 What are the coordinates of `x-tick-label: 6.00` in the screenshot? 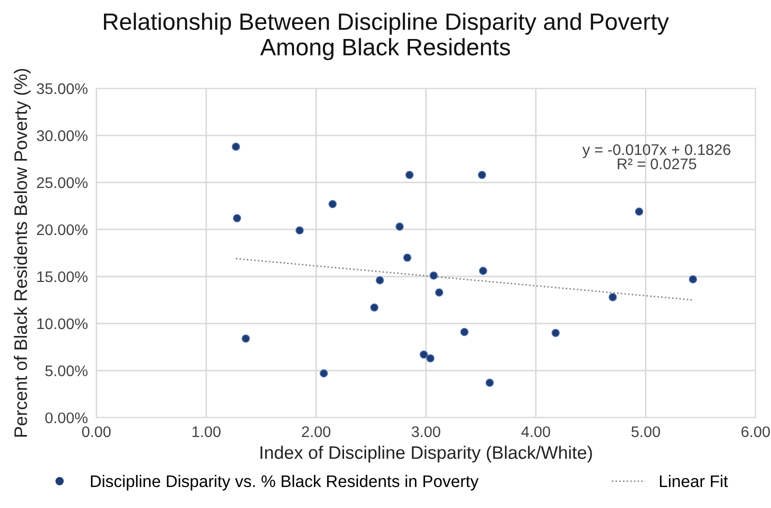 It's located at (755, 432).